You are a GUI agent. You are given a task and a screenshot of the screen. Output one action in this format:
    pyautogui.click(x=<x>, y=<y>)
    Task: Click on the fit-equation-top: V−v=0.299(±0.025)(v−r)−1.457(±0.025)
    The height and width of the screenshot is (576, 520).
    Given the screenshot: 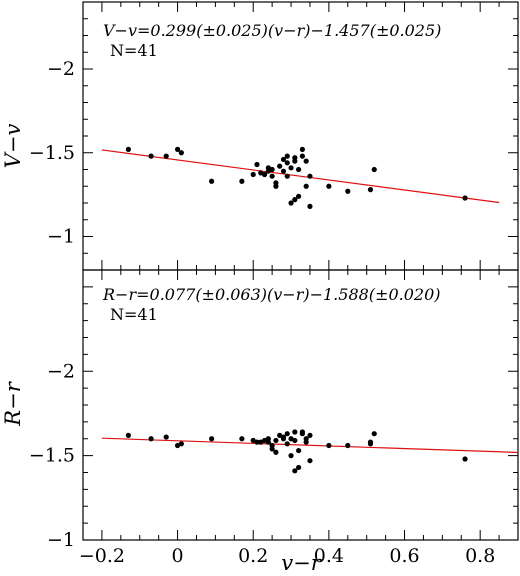 What is the action you would take?
    pyautogui.click(x=272, y=30)
    